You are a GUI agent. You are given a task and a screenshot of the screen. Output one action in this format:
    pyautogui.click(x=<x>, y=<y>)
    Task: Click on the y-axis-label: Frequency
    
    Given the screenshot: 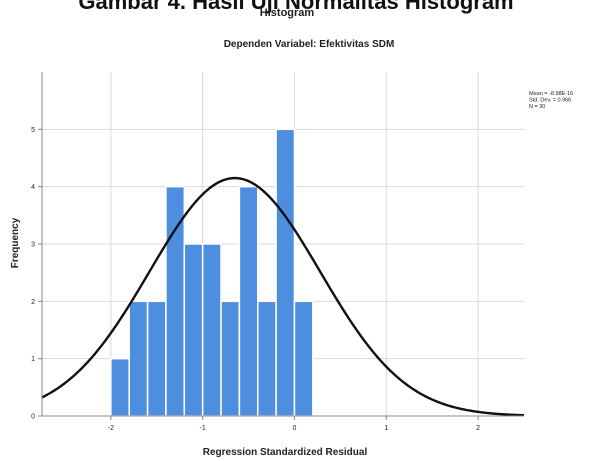 What is the action you would take?
    pyautogui.click(x=15, y=242)
    